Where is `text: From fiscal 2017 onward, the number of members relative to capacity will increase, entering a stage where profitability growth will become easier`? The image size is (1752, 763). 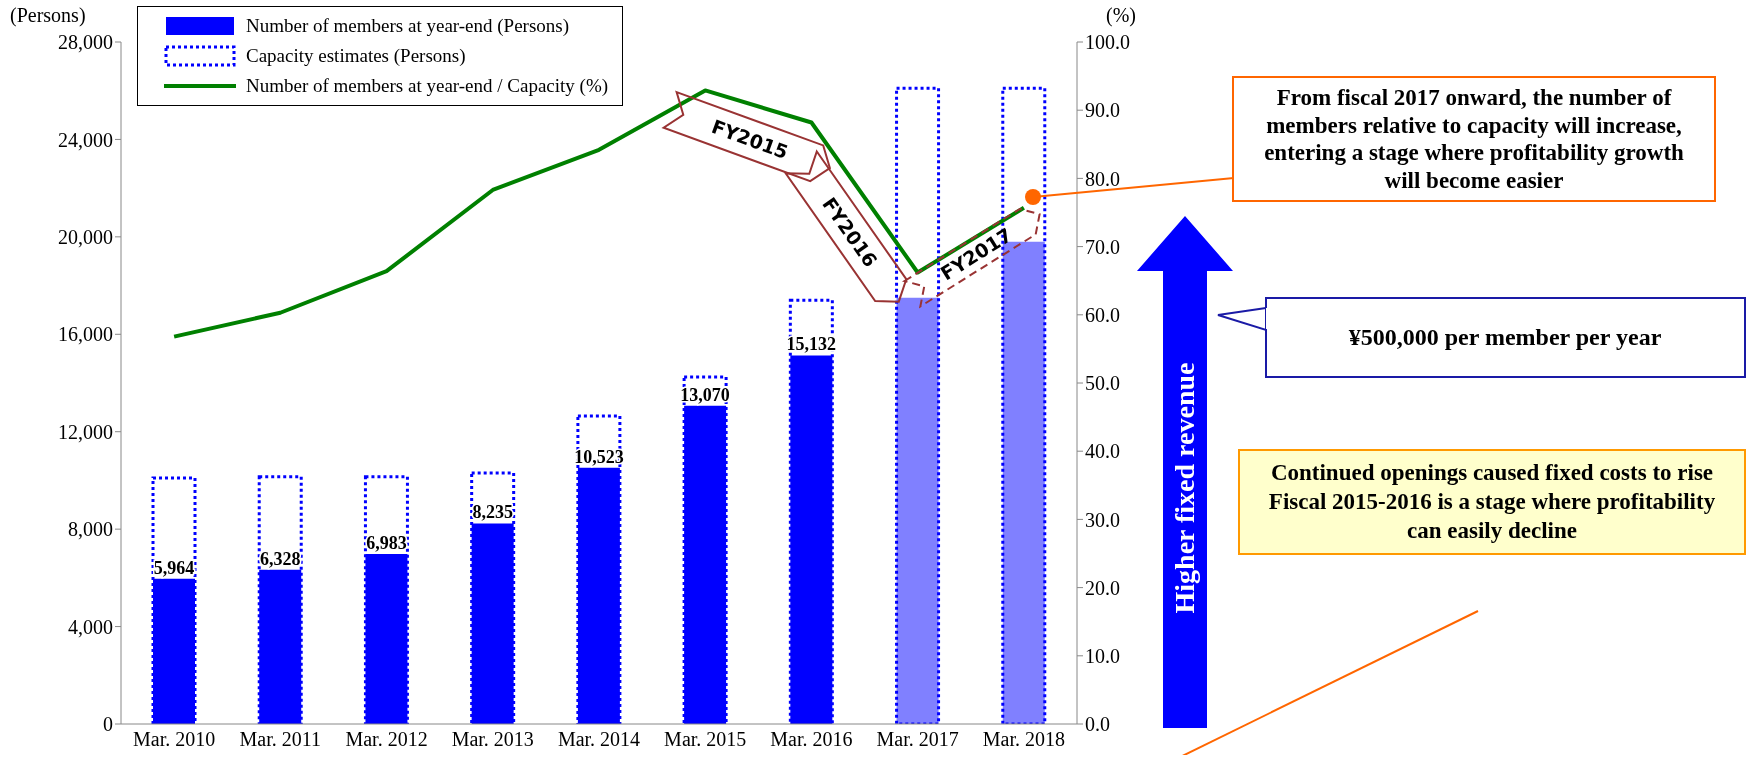
text: From fiscal 2017 onward, the number of members relative to capacity will increase, entering a stage where profitability growth will become easier is located at coordinates (1474, 139).